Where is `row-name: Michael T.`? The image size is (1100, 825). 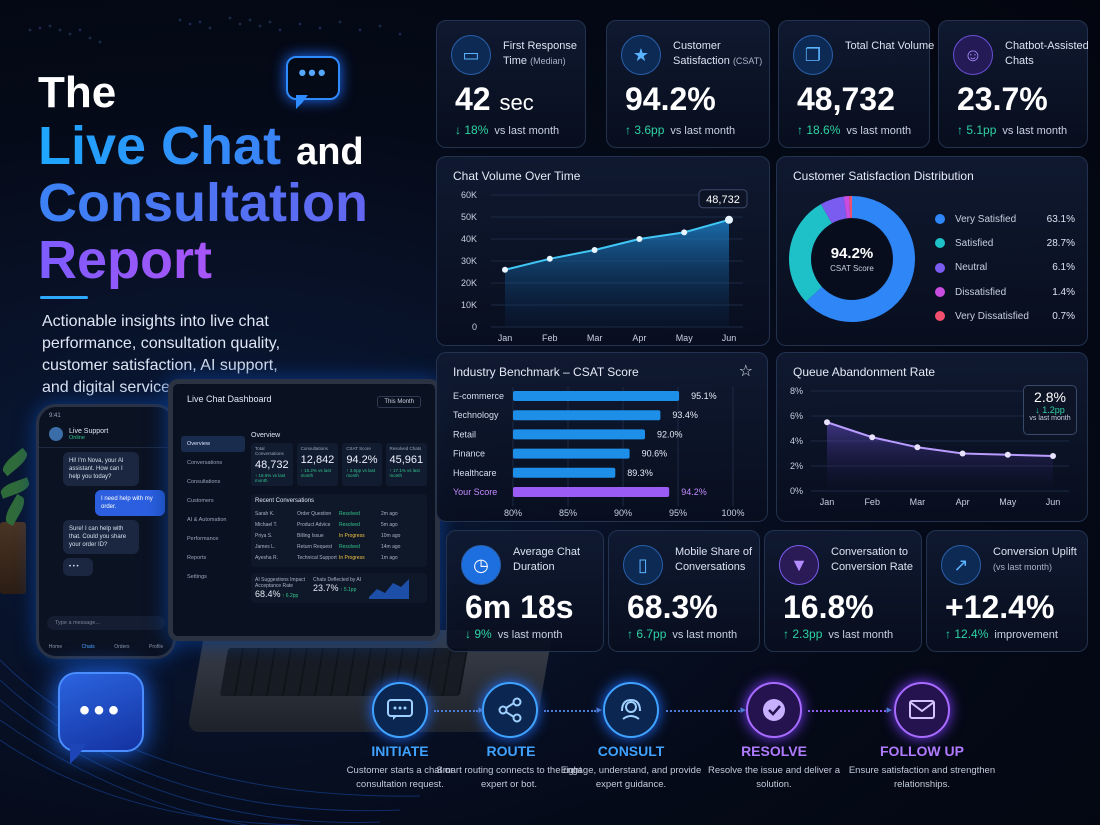 row-name: Michael T. is located at coordinates (266, 524).